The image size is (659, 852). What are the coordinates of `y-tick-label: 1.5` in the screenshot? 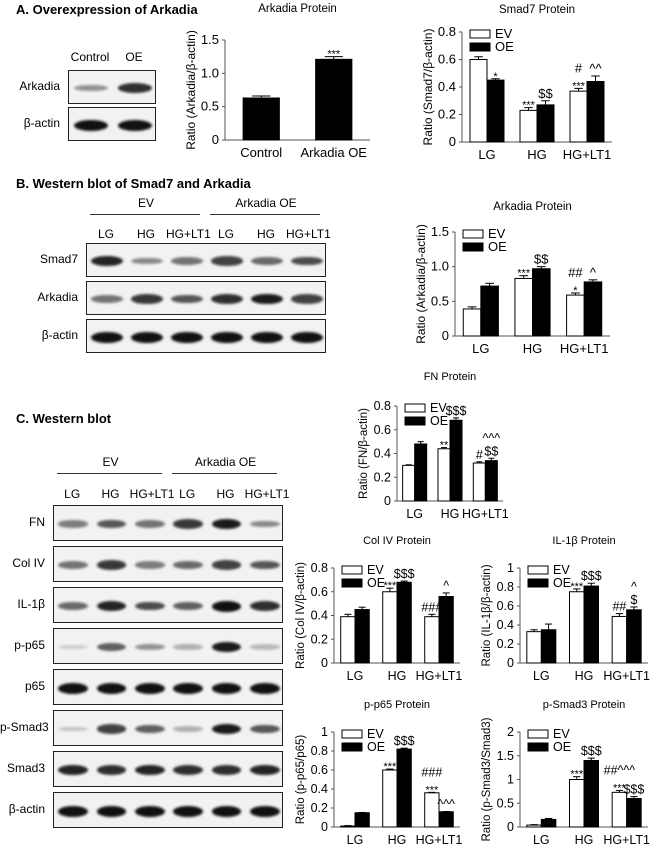 It's located at (210, 39).